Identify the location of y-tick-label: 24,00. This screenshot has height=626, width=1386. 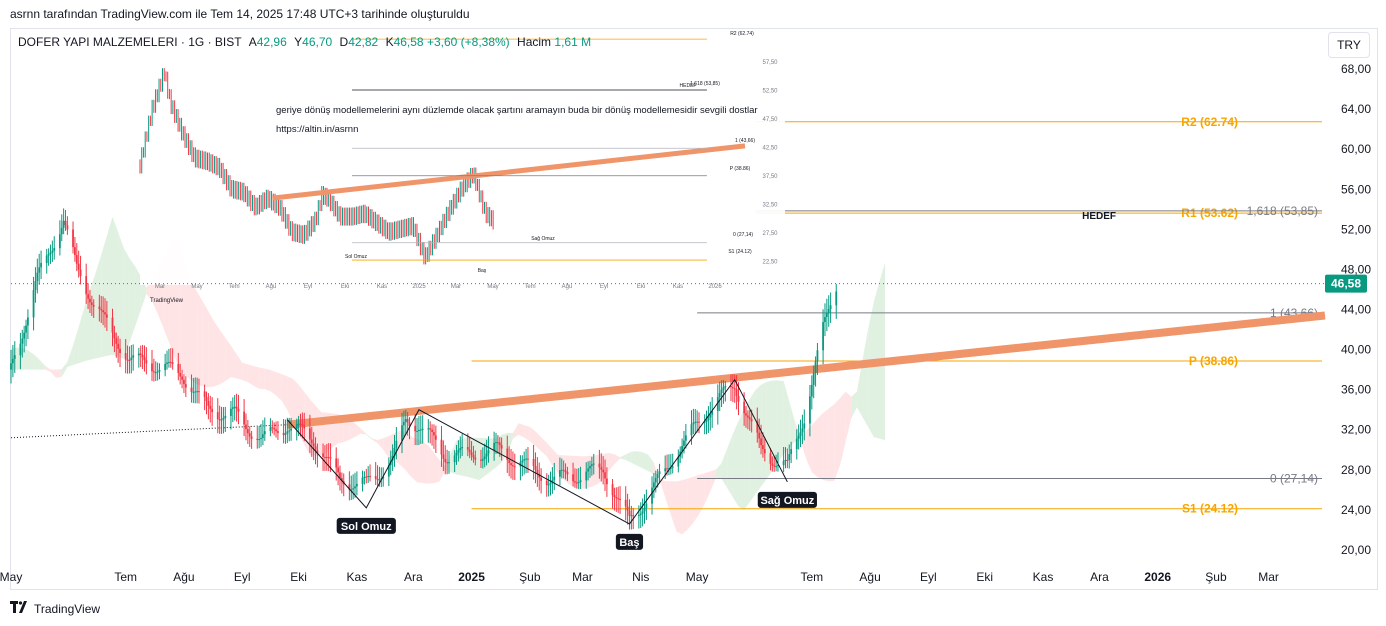
(1356, 510).